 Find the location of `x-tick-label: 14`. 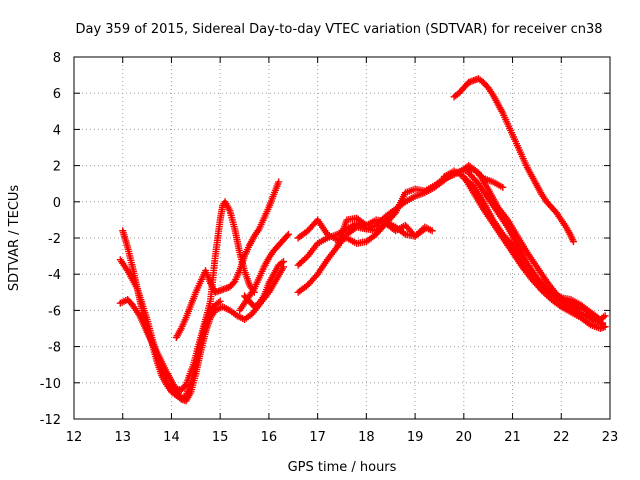

x-tick-label: 14 is located at coordinates (171, 437).